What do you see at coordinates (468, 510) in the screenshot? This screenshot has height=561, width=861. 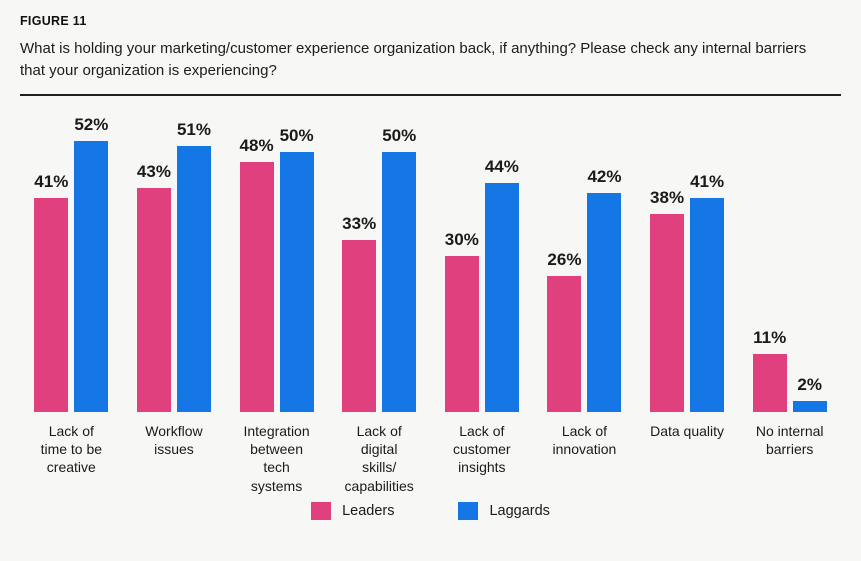 I see `legend-swatch-laggards` at bounding box center [468, 510].